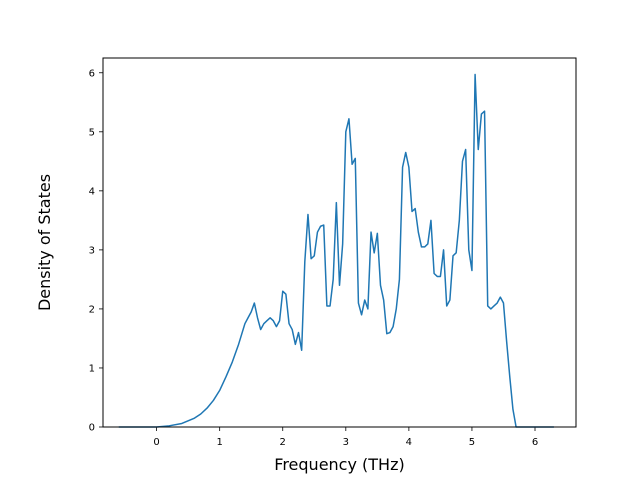 This screenshot has width=640, height=480. Describe the element at coordinates (44, 242) in the screenshot. I see `y-axis-label: Density of States` at that location.